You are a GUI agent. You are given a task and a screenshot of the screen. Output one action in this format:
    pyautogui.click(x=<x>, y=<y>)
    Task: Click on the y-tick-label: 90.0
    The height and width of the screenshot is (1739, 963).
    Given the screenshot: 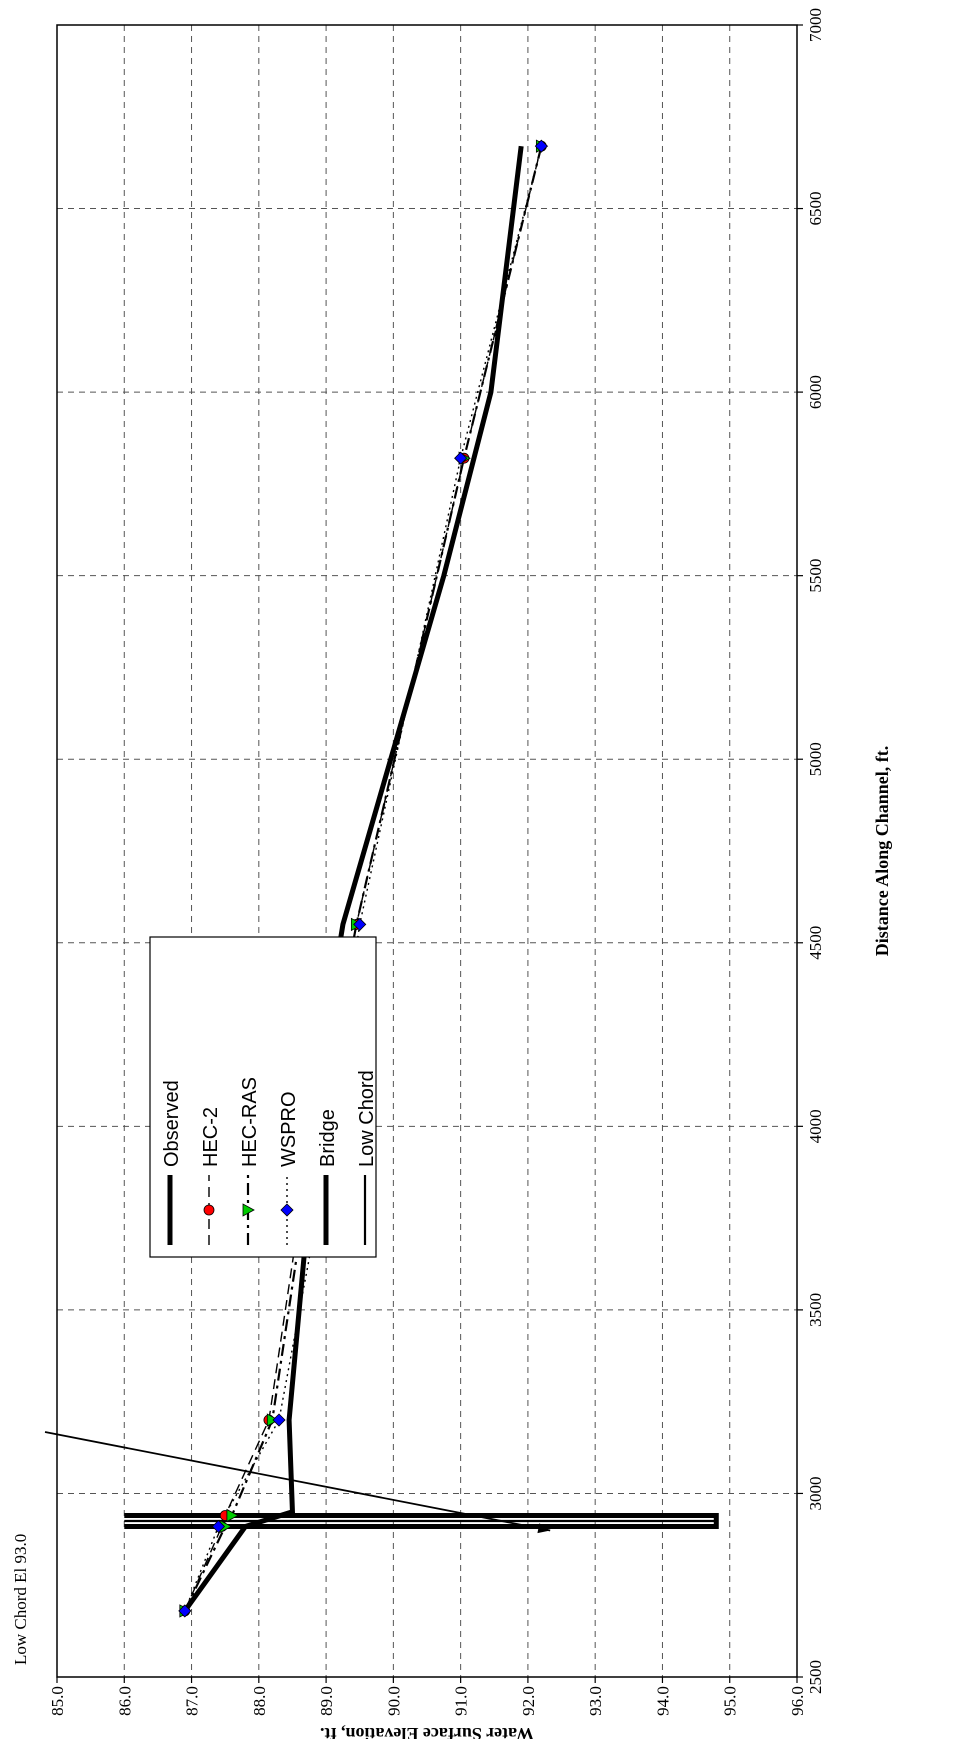 What is the action you would take?
    pyautogui.click(x=393, y=1701)
    